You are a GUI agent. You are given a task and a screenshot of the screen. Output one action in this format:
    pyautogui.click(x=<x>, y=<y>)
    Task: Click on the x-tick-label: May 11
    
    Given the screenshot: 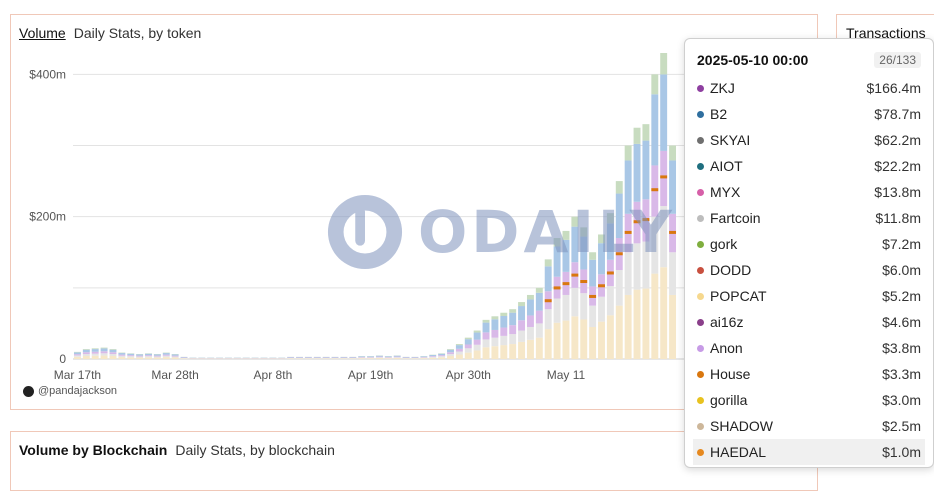 What is the action you would take?
    pyautogui.click(x=566, y=375)
    